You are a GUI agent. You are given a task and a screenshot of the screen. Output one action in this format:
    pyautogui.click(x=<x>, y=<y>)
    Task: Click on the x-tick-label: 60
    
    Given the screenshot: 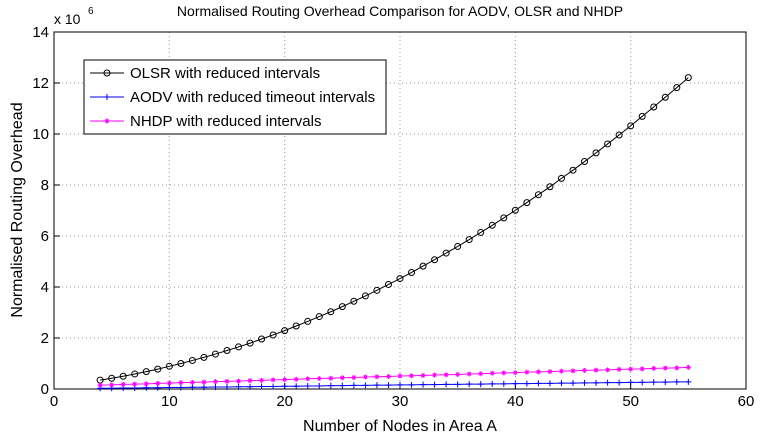 What is the action you would take?
    pyautogui.click(x=746, y=401)
    